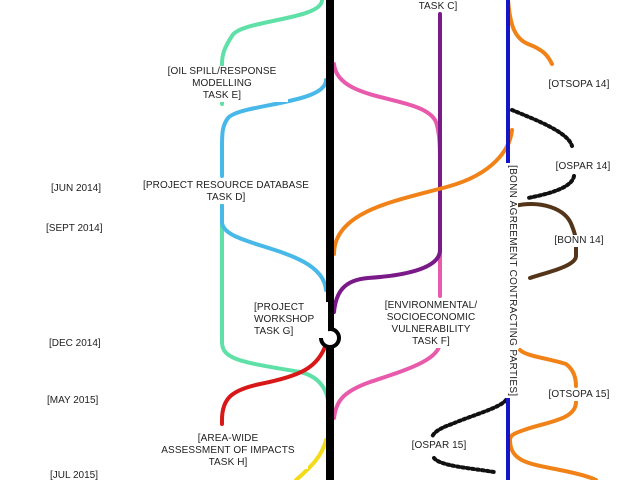 The height and width of the screenshot is (480, 640). I want to click on date-may-2015: [MAY 2015], so click(73, 400).